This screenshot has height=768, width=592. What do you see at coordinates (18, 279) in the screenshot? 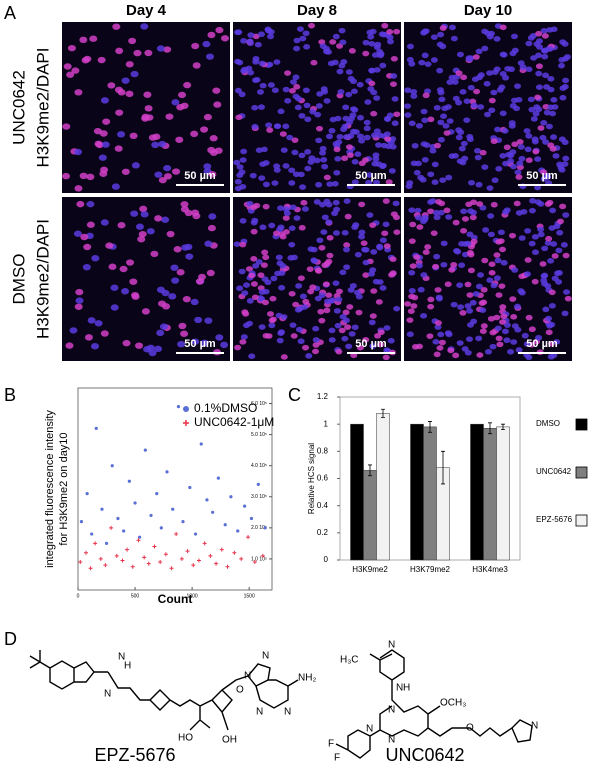
I see `row-label: DMSO` at bounding box center [18, 279].